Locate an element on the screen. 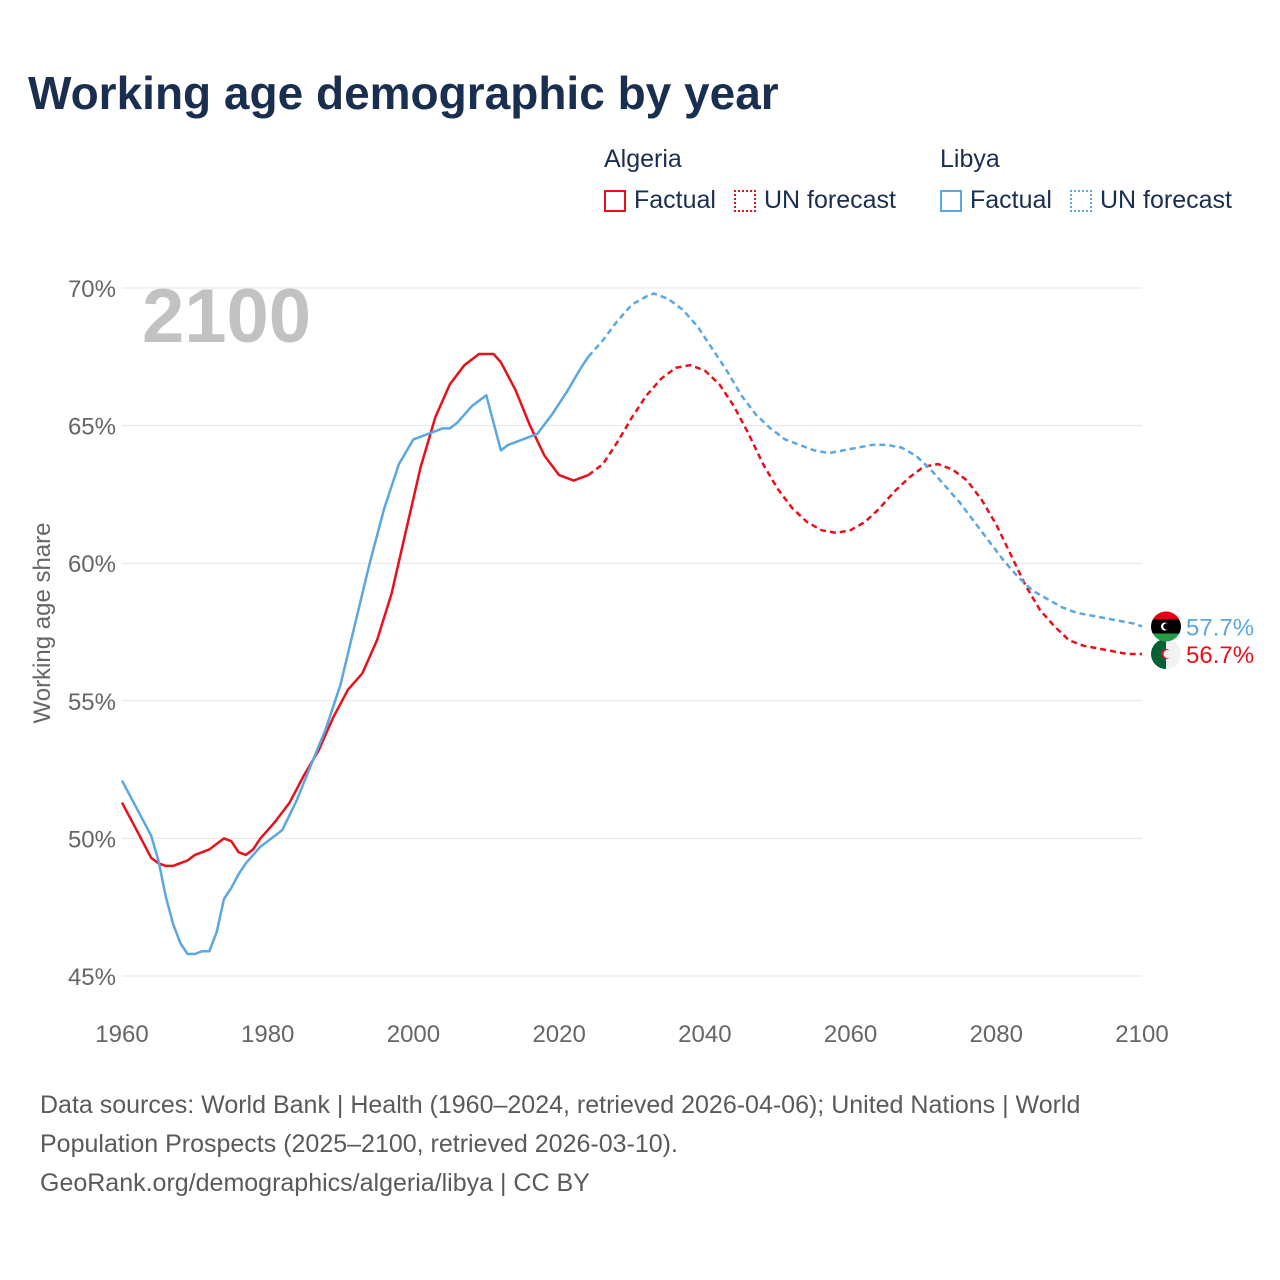  chart-title: Working age demographic by year is located at coordinates (403, 93).